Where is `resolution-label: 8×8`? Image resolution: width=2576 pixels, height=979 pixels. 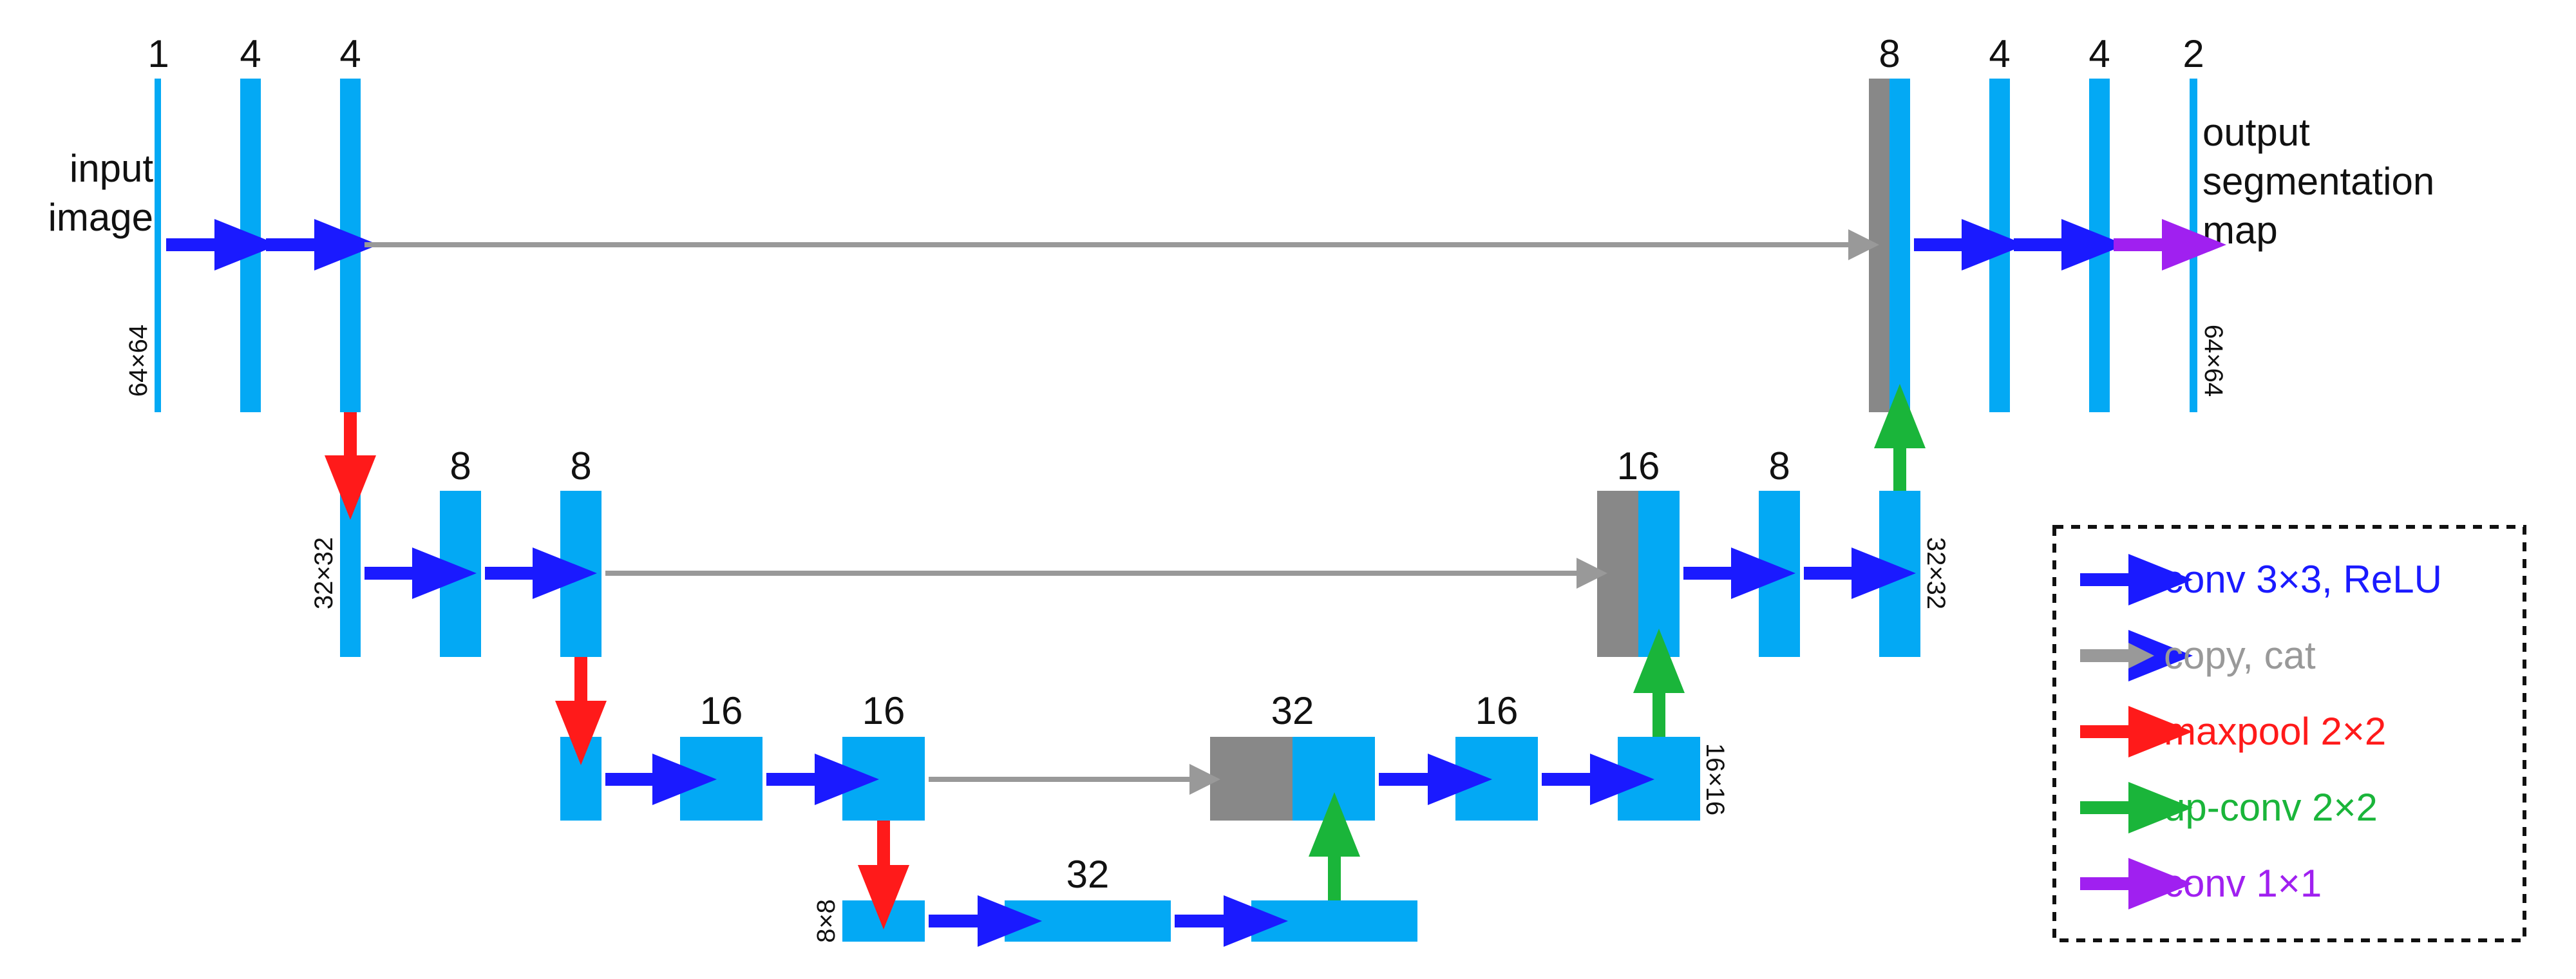 resolution-label: 8×8 is located at coordinates (826, 921).